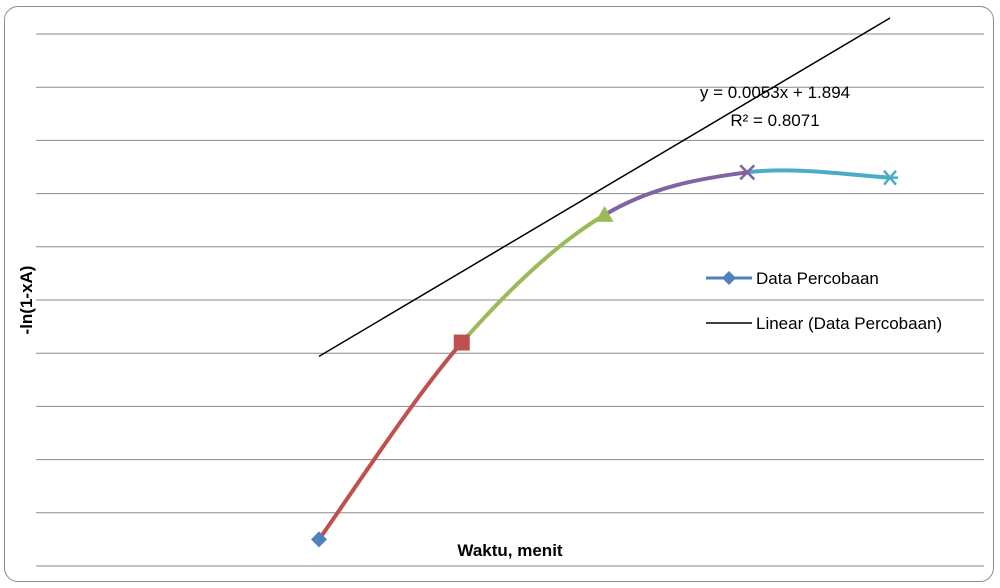 The height and width of the screenshot is (588, 1000). I want to click on legend-series-label: Data Percobaan, so click(817, 278).